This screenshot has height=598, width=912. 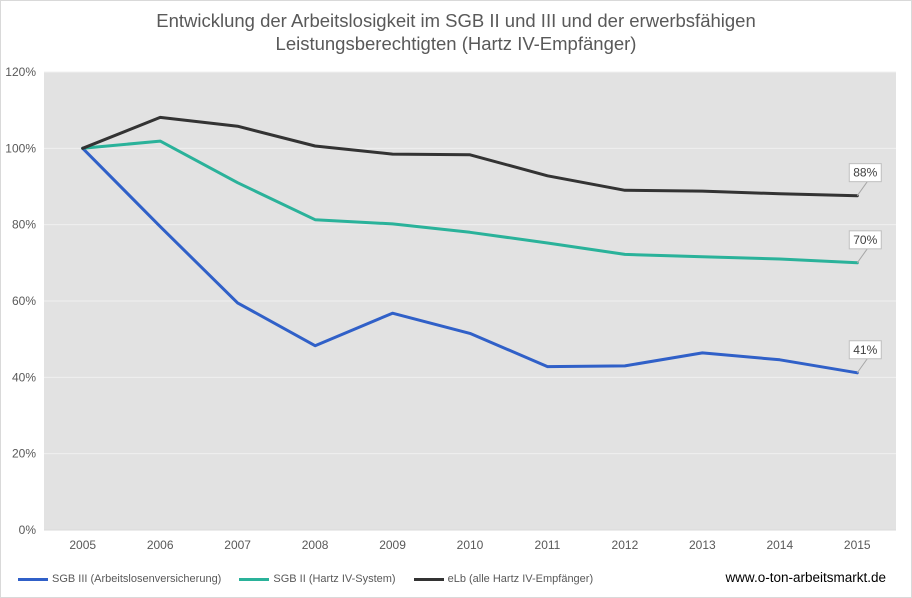 What do you see at coordinates (82, 545) in the screenshot?
I see `x-tick-label: 2005` at bounding box center [82, 545].